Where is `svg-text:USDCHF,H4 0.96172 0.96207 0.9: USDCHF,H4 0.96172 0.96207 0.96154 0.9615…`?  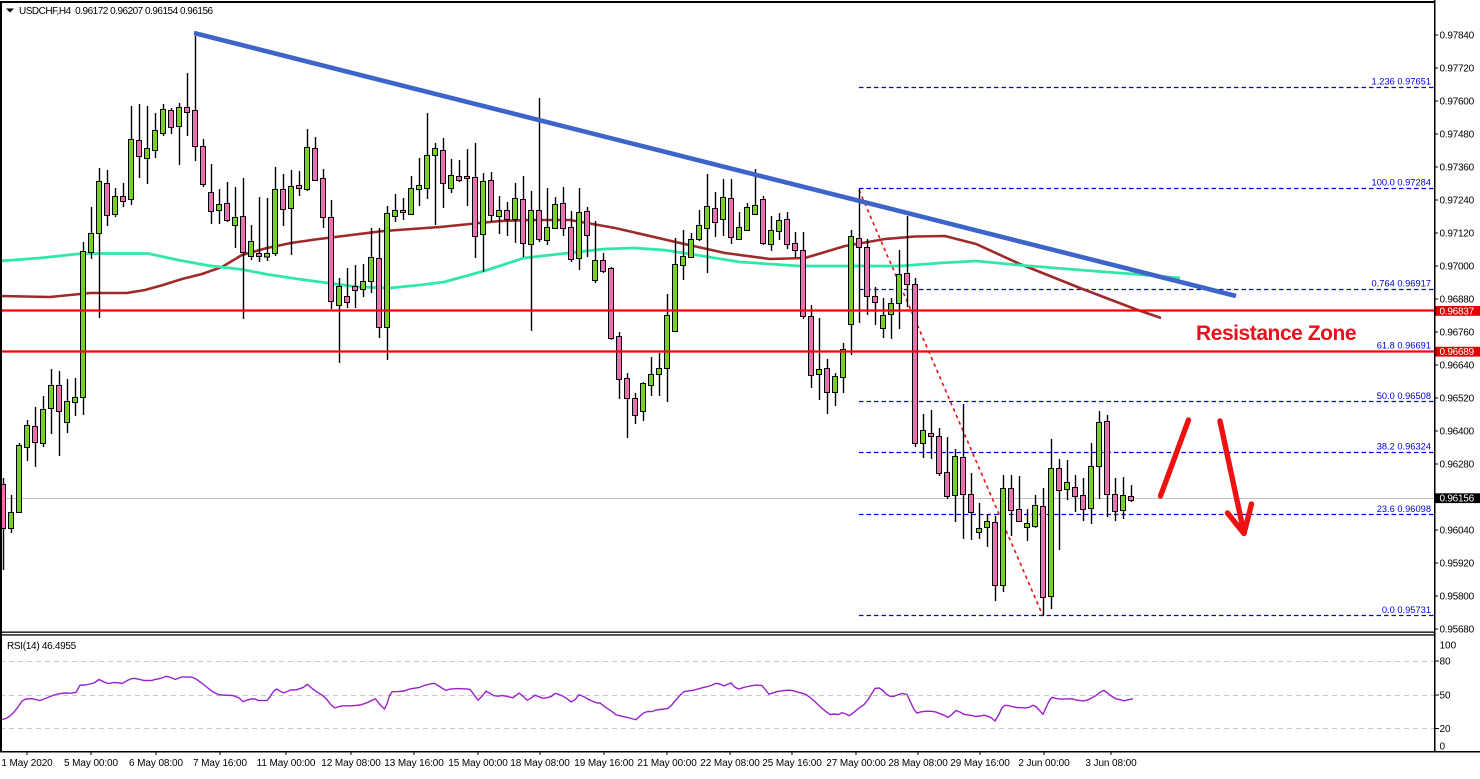 svg-text:USDCHF,H4 0.96172 0.96207 0.9: USDCHF,H4 0.96172 0.96207 0.96154 0.9615… is located at coordinates (116, 11).